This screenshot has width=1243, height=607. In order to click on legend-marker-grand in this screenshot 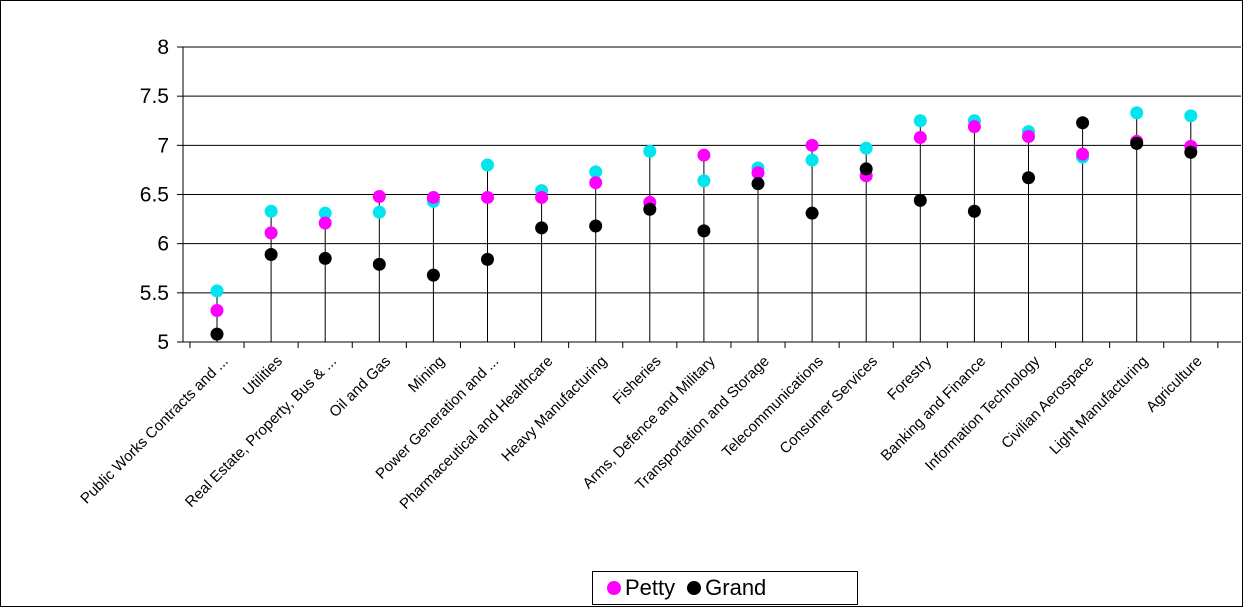, I will do `click(694, 588)`.